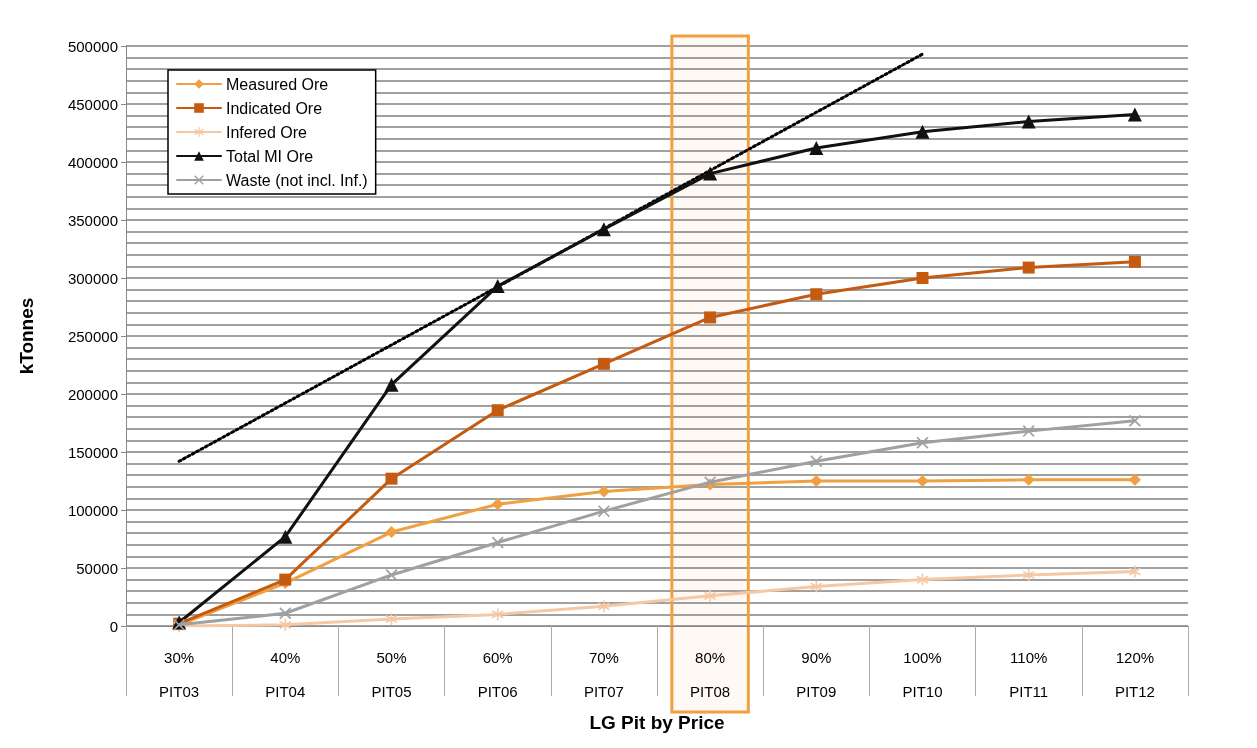  I want to click on y-tick-label: 100000, so click(92, 510).